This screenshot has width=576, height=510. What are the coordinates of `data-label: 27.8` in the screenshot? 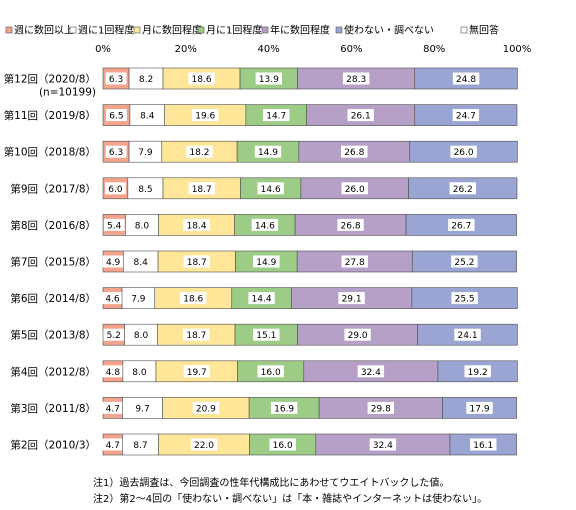 It's located at (355, 263).